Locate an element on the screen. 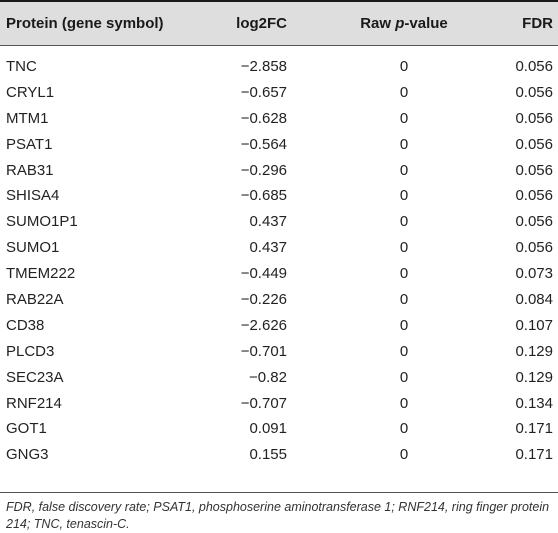 Image resolution: width=558 pixels, height=533 pixels. cell-protein: SUMO1P1 is located at coordinates (42, 222).